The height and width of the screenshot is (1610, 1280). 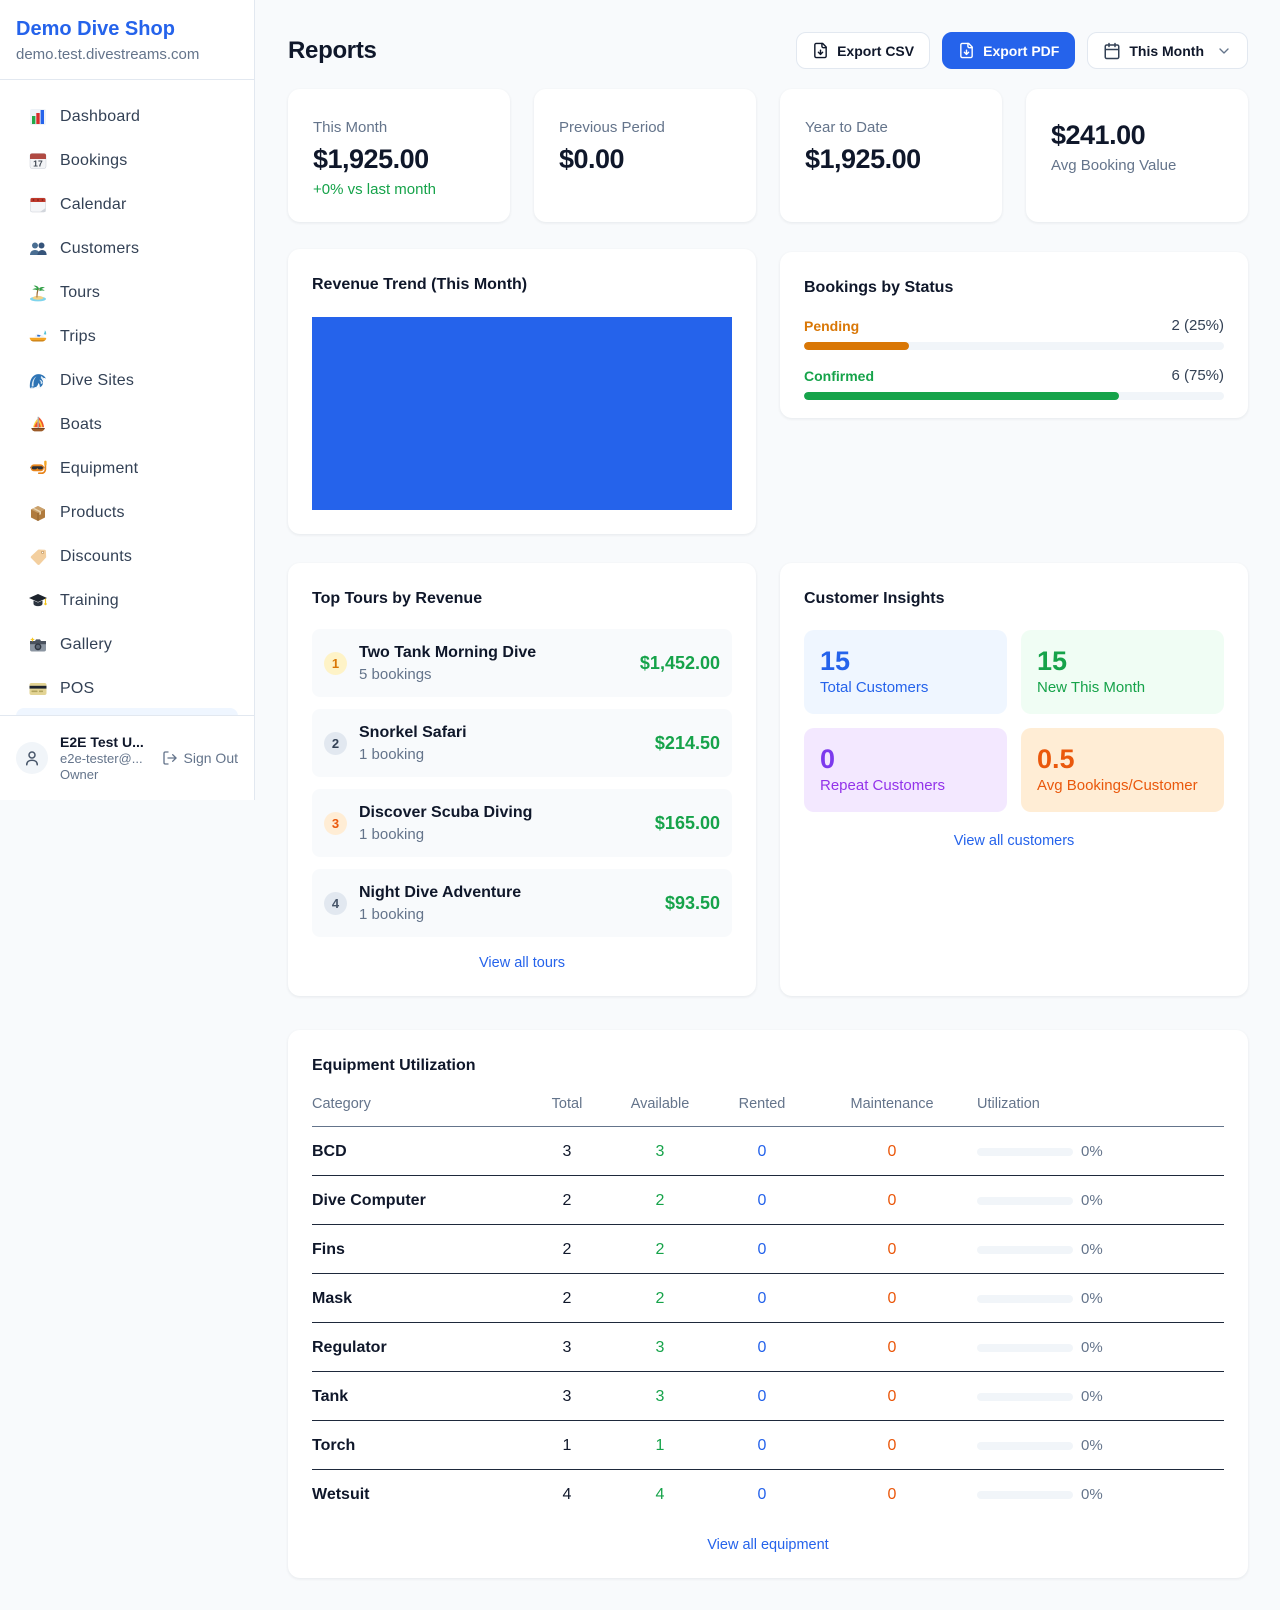 What do you see at coordinates (38, 164) in the screenshot?
I see `svg-text: 17` at bounding box center [38, 164].